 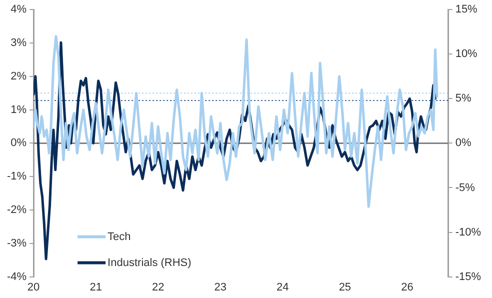 What do you see at coordinates (345, 287) in the screenshot?
I see `x-tick-label: 25` at bounding box center [345, 287].